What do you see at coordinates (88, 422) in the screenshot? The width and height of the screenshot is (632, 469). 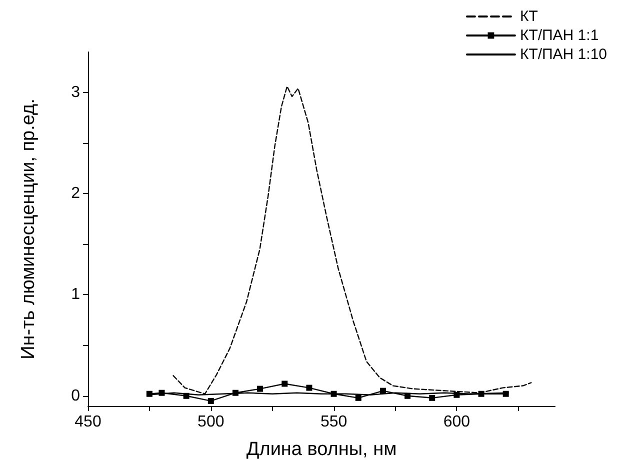 I see `x-tick-label: 450` at bounding box center [88, 422].